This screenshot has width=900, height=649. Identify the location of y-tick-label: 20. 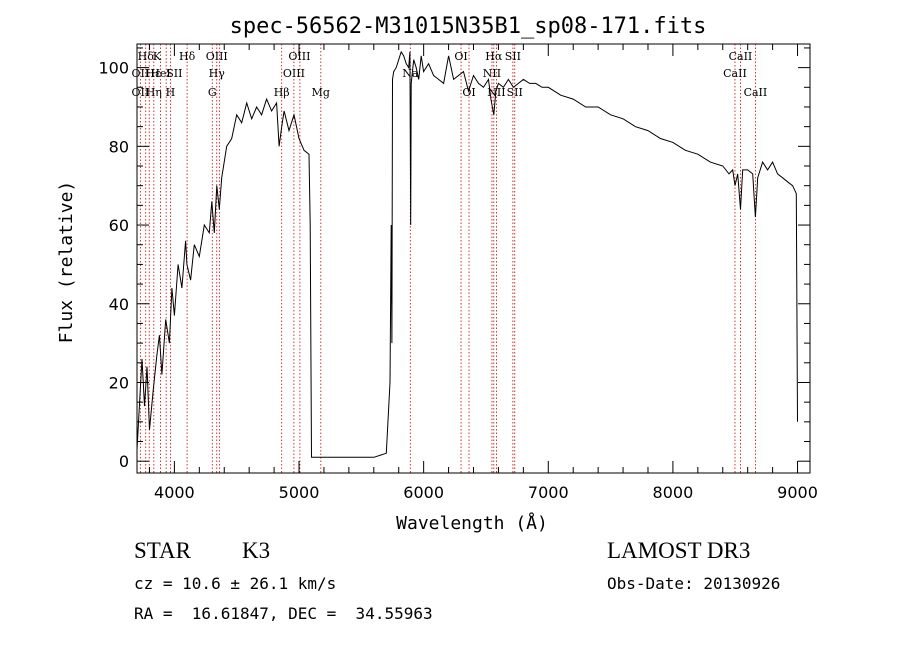
(119, 382).